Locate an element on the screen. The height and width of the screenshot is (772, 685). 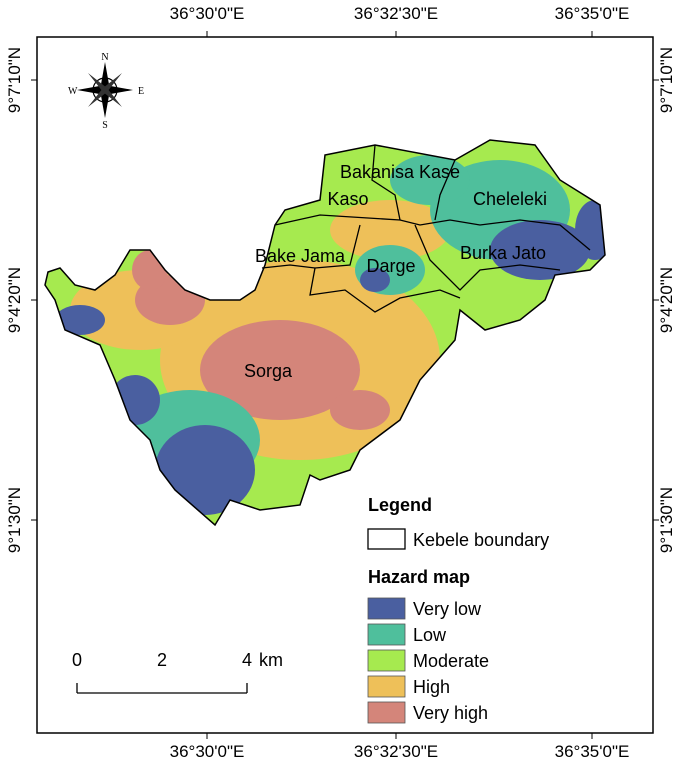
kebele-label: Cheleleki is located at coordinates (510, 199).